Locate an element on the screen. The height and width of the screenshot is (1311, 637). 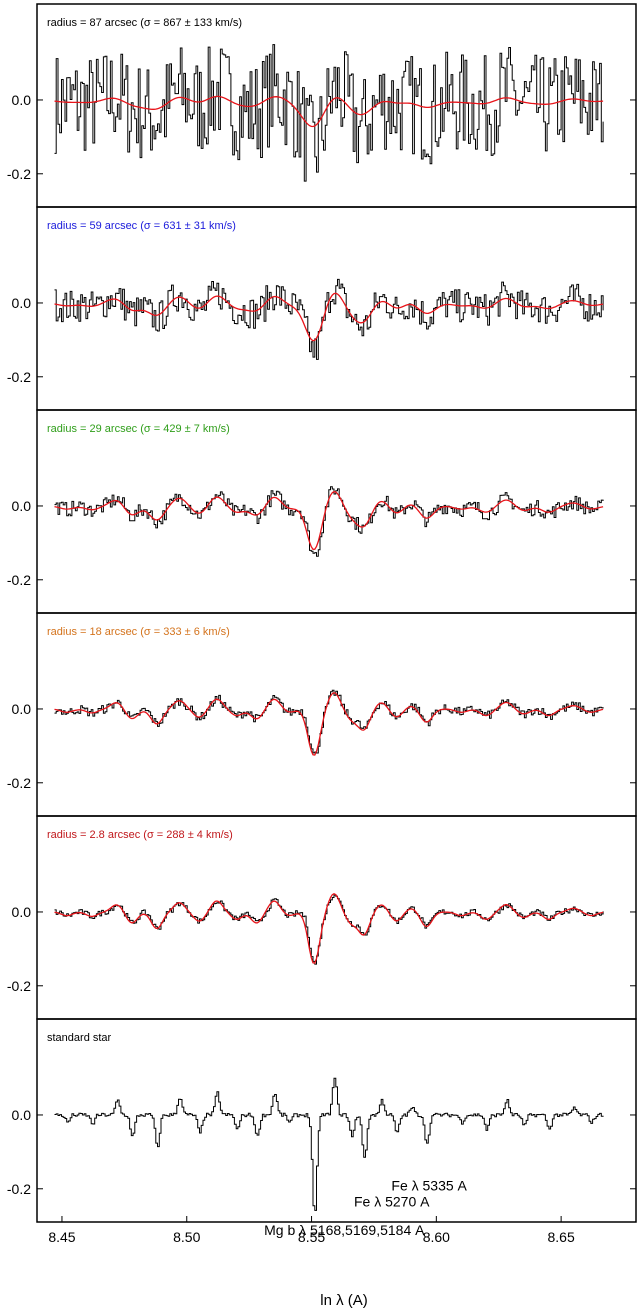
x-tick-label: 8.65 is located at coordinates (561, 1237).